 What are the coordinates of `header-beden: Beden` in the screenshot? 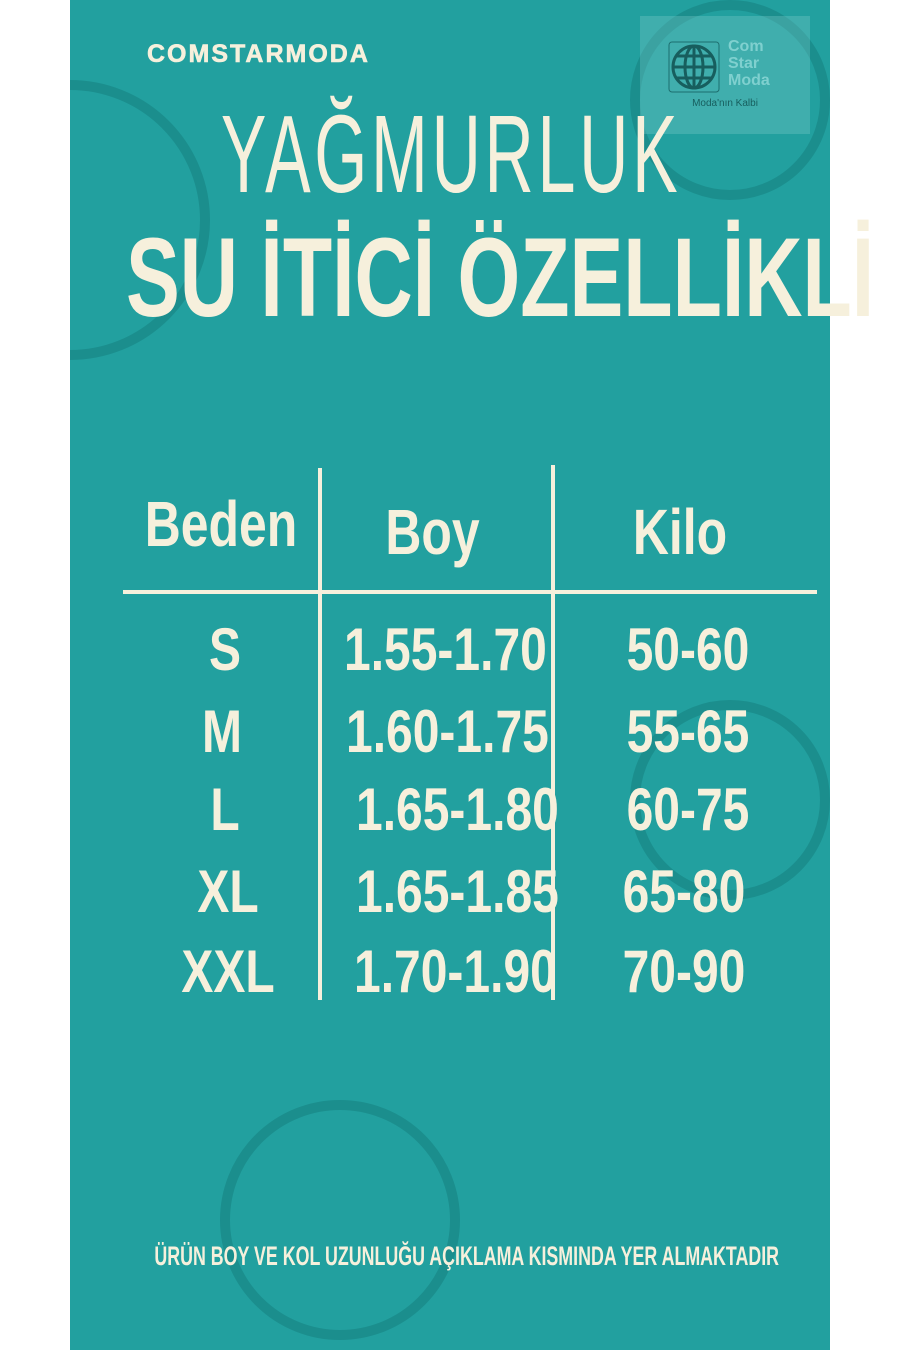 It's located at (221, 524).